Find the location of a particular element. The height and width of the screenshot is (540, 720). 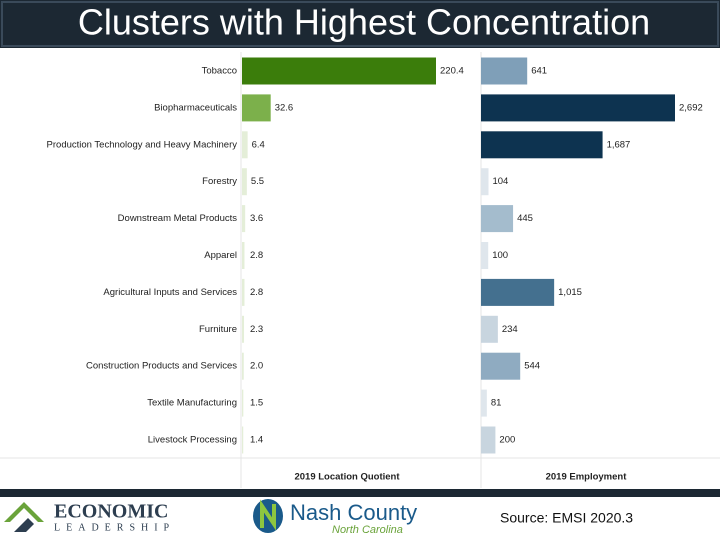

title-bar is located at coordinates (360, 24).